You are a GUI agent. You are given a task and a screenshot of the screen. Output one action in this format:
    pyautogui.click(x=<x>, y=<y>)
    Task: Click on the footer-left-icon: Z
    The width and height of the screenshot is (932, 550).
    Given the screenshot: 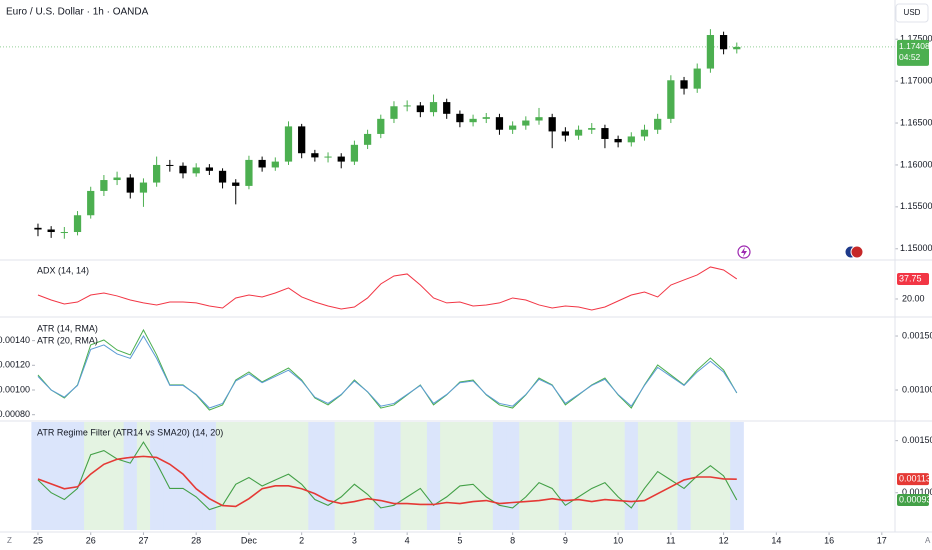 What is the action you would take?
    pyautogui.click(x=9, y=540)
    